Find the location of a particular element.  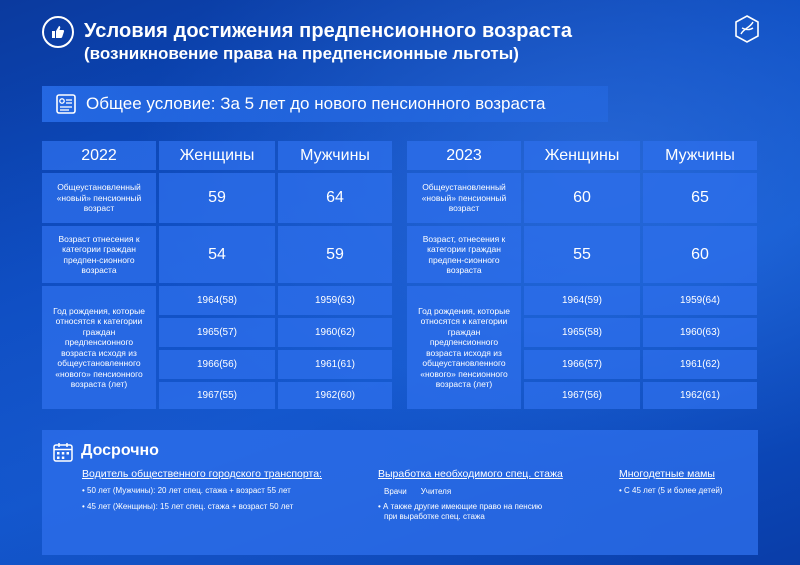

men-birth-year-2023: 1960(63) is located at coordinates (700, 332).